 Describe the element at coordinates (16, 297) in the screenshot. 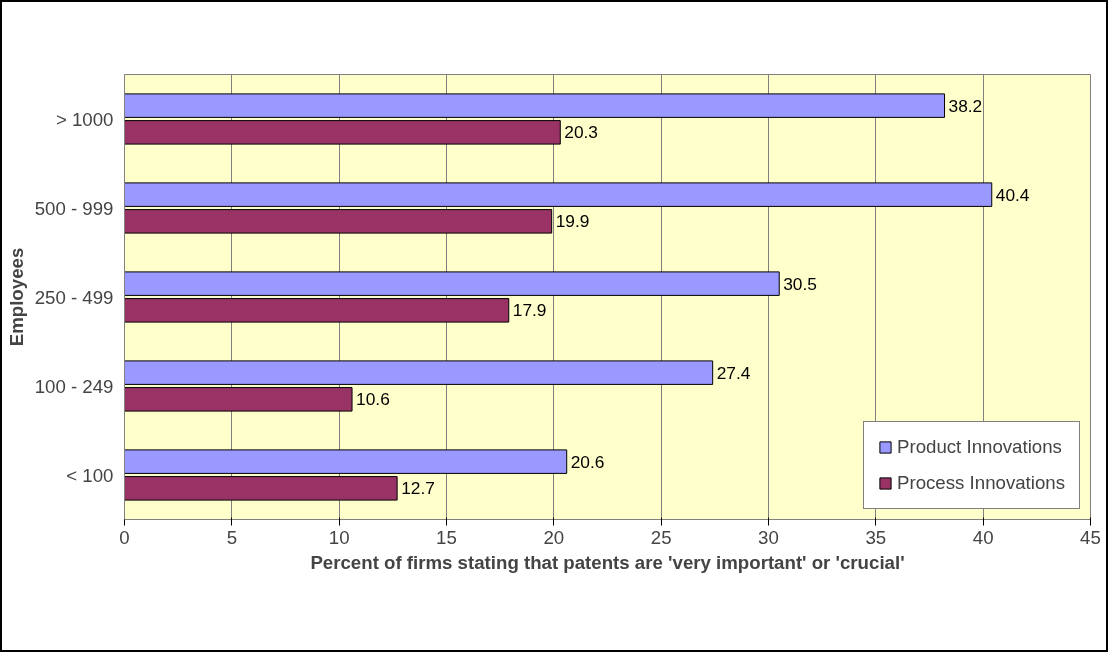

I see `y-axis-title: Employees` at that location.